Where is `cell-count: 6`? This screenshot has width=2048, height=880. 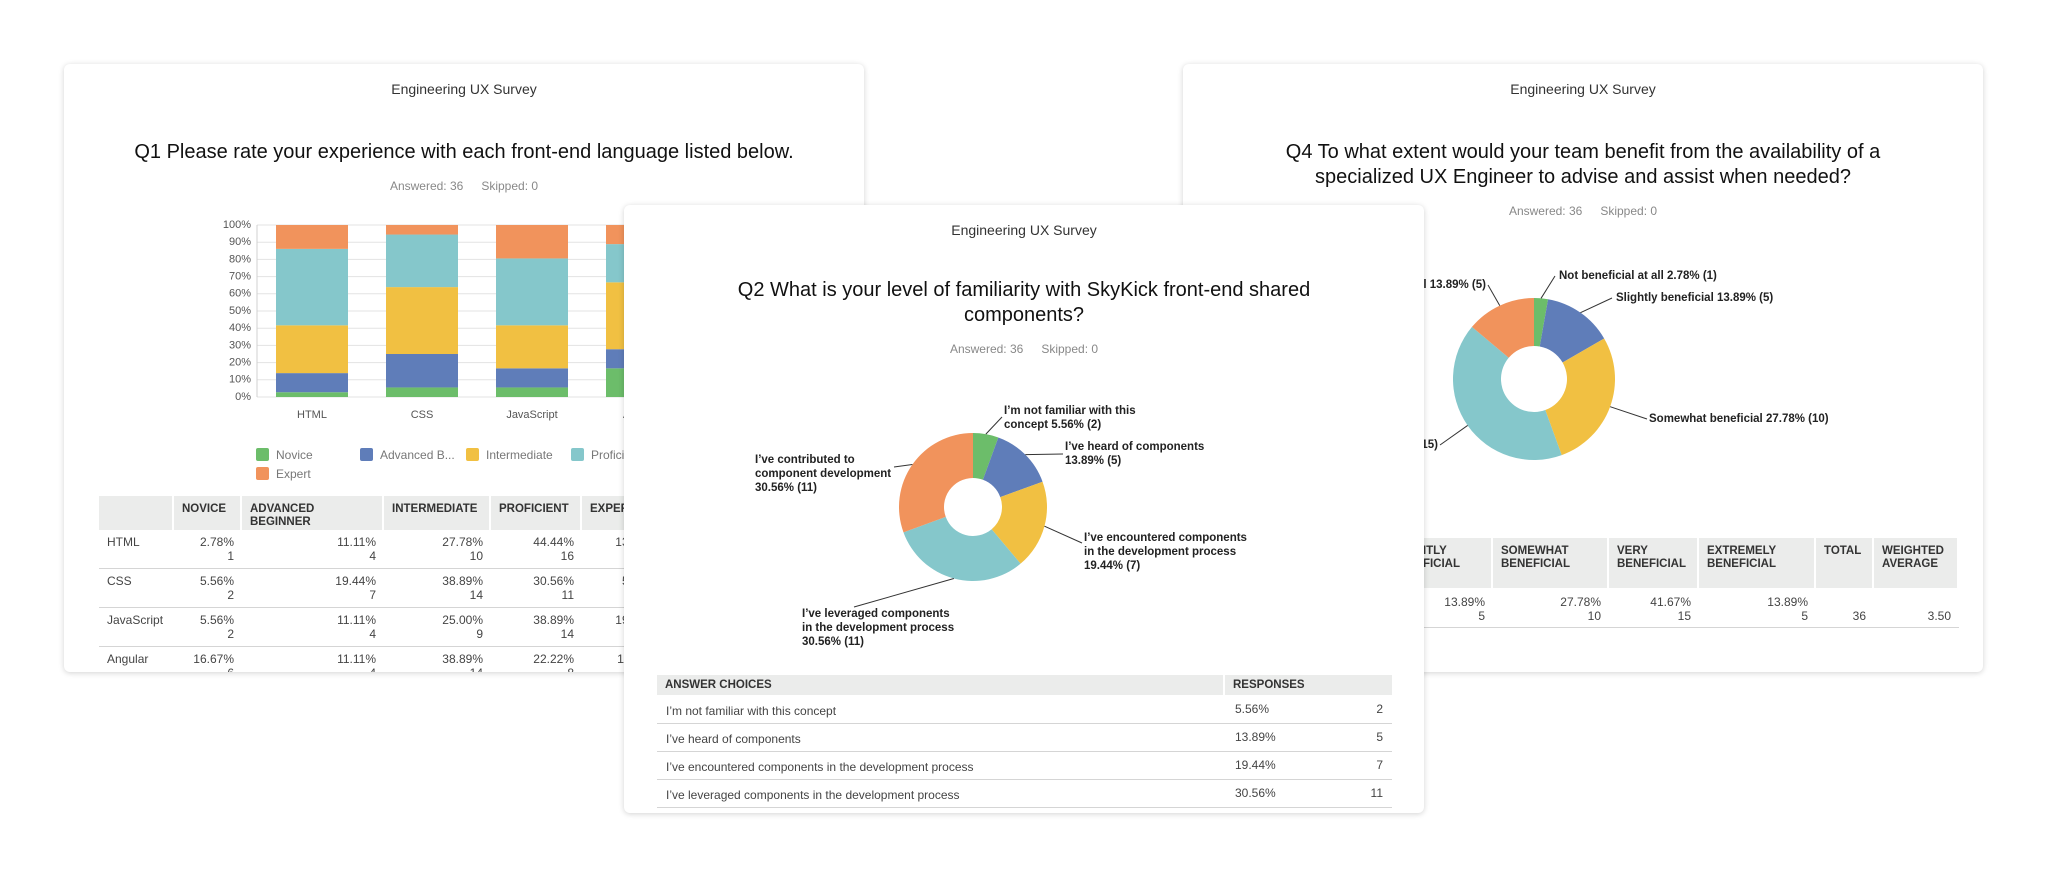 cell-count: 6 is located at coordinates (230, 669).